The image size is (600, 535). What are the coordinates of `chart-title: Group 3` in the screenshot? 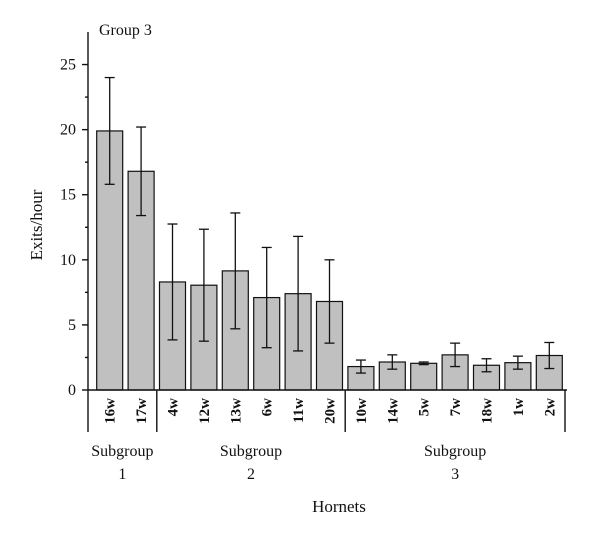 It's located at (125, 30).